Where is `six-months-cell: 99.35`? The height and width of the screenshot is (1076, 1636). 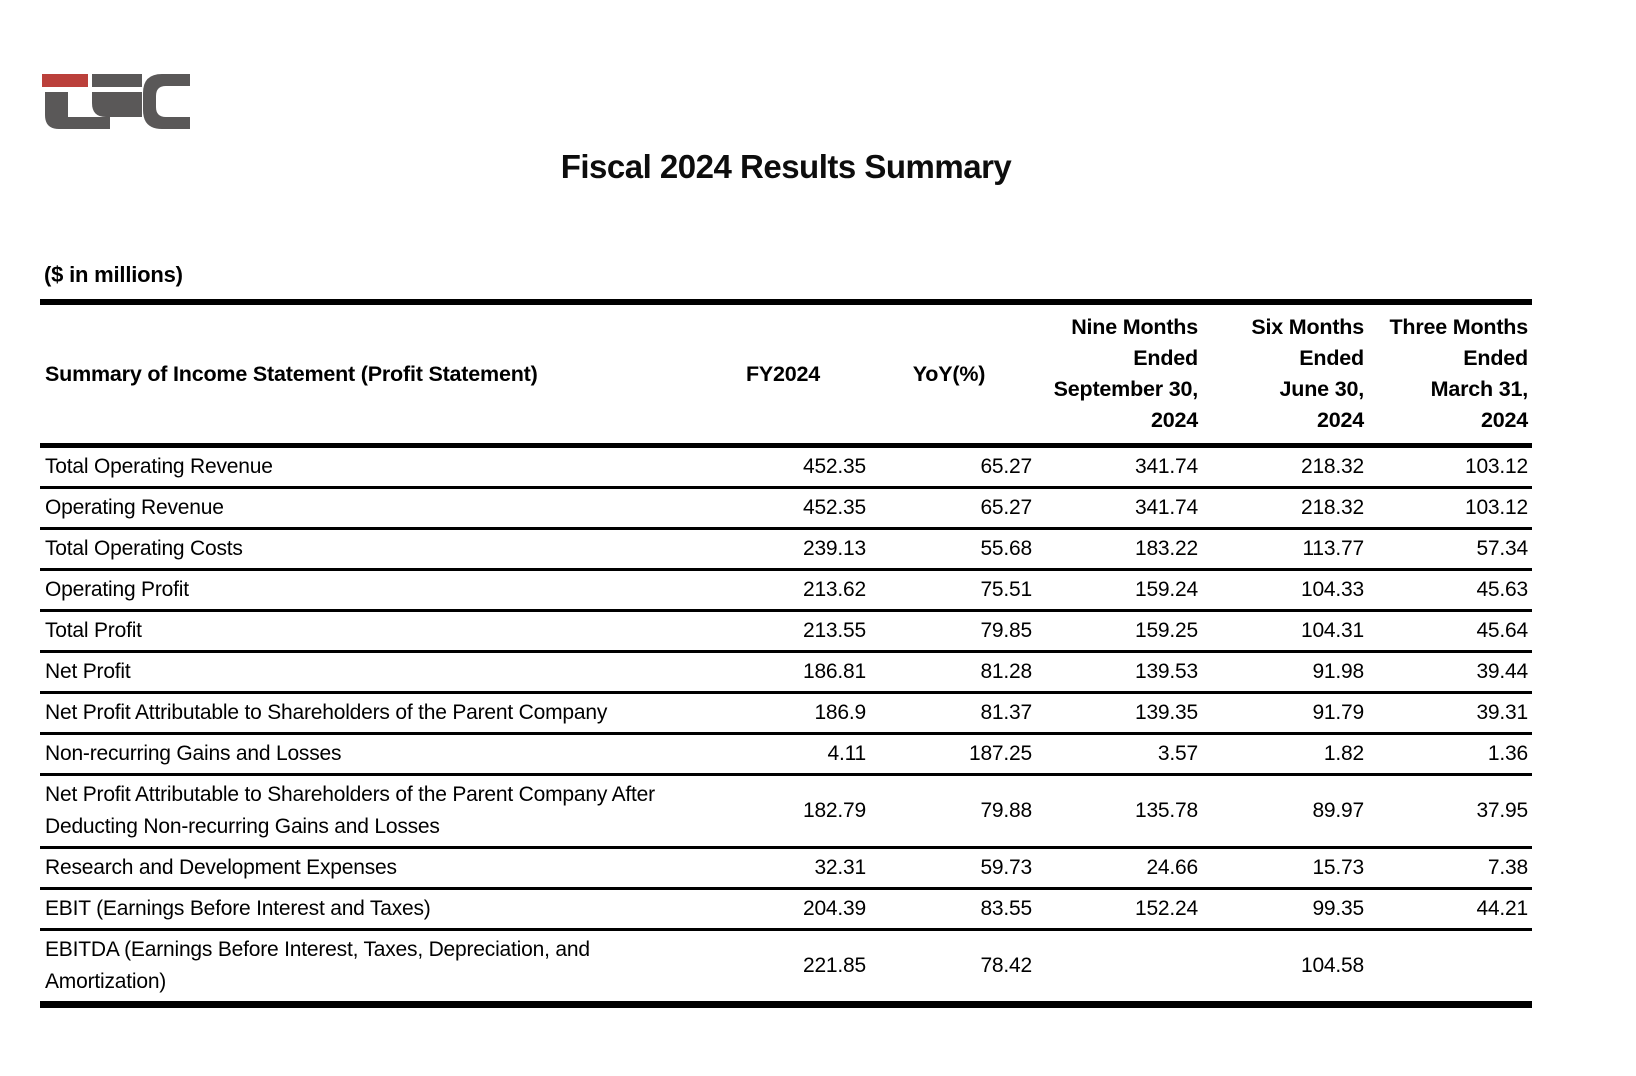
six-months-cell: 99.35 is located at coordinates (1338, 908).